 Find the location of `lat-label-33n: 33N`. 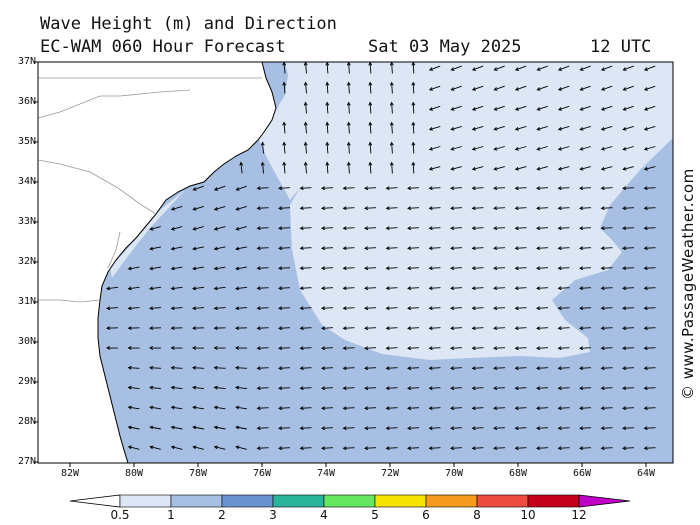

lat-label-33n: 33N is located at coordinates (26, 221).